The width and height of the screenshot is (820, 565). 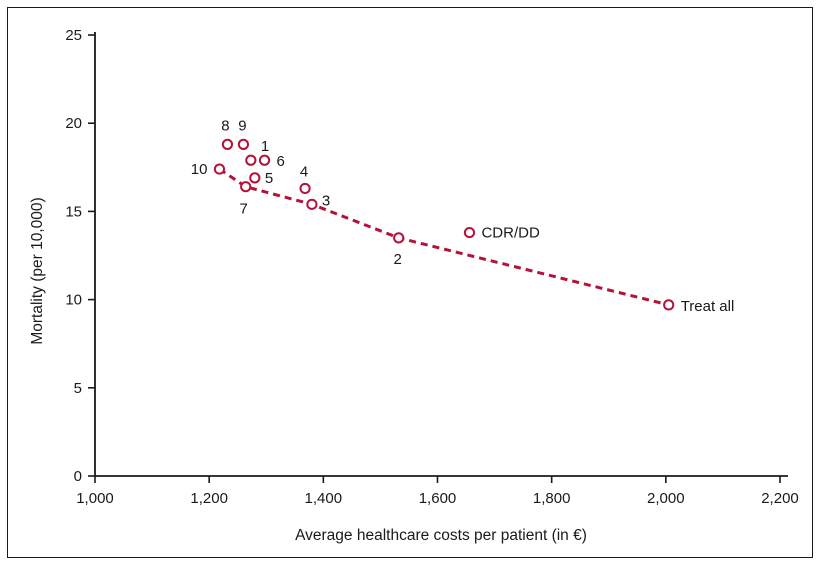 I want to click on point-label: 8, so click(x=225, y=125).